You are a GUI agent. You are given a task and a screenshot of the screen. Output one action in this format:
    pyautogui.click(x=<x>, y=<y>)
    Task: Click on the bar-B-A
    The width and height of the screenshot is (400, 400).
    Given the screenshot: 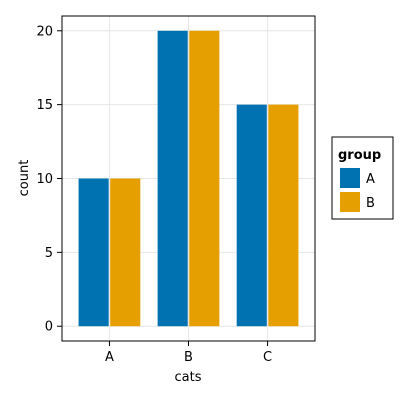 What is the action you would take?
    pyautogui.click(x=125, y=252)
    